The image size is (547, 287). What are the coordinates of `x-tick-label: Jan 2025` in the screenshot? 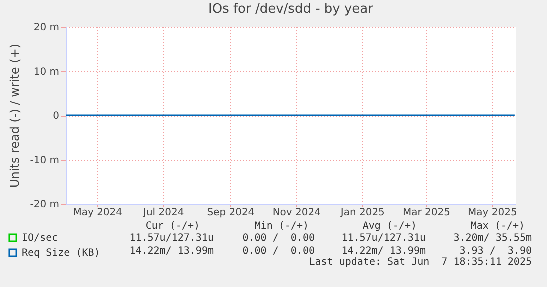 It's located at (362, 213).